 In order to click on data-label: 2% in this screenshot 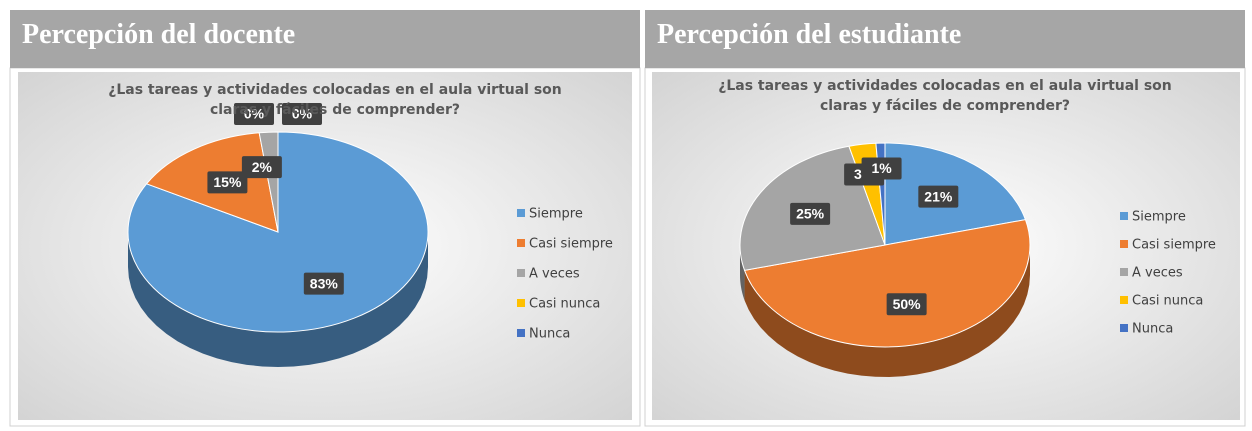, I will do `click(262, 167)`.